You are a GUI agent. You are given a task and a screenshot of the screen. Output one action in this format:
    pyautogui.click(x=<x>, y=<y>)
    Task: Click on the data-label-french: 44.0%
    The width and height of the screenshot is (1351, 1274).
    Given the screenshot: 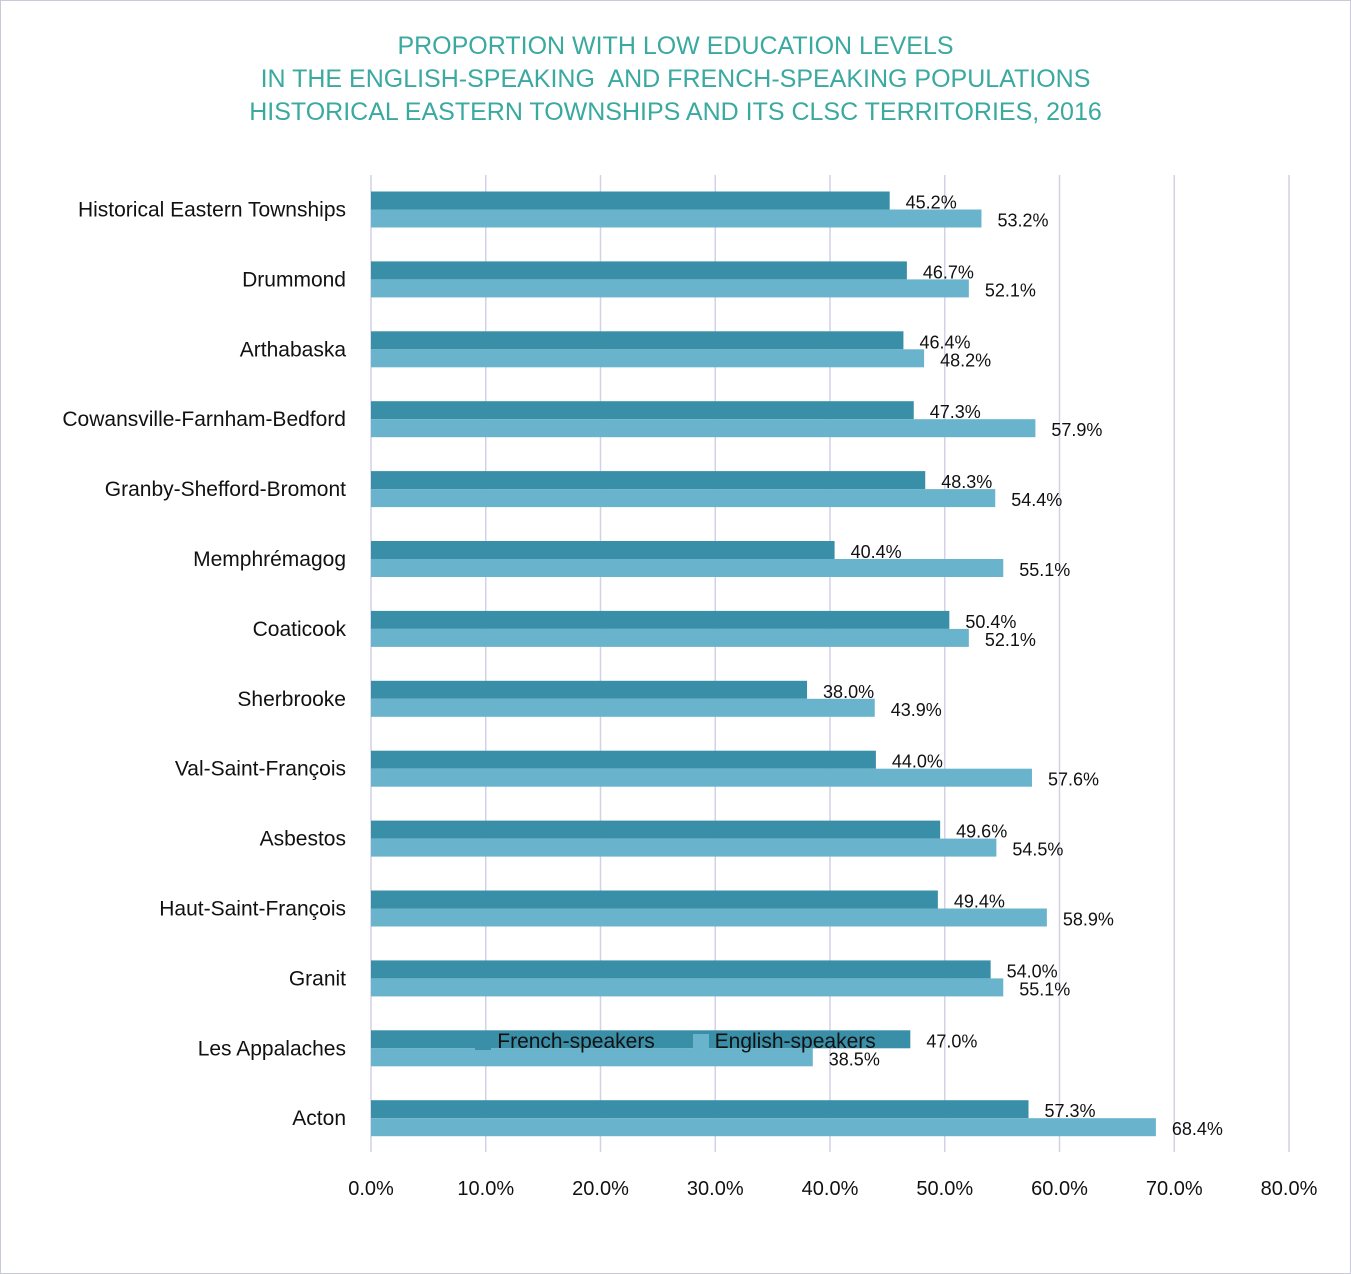 What is the action you would take?
    pyautogui.click(x=917, y=762)
    